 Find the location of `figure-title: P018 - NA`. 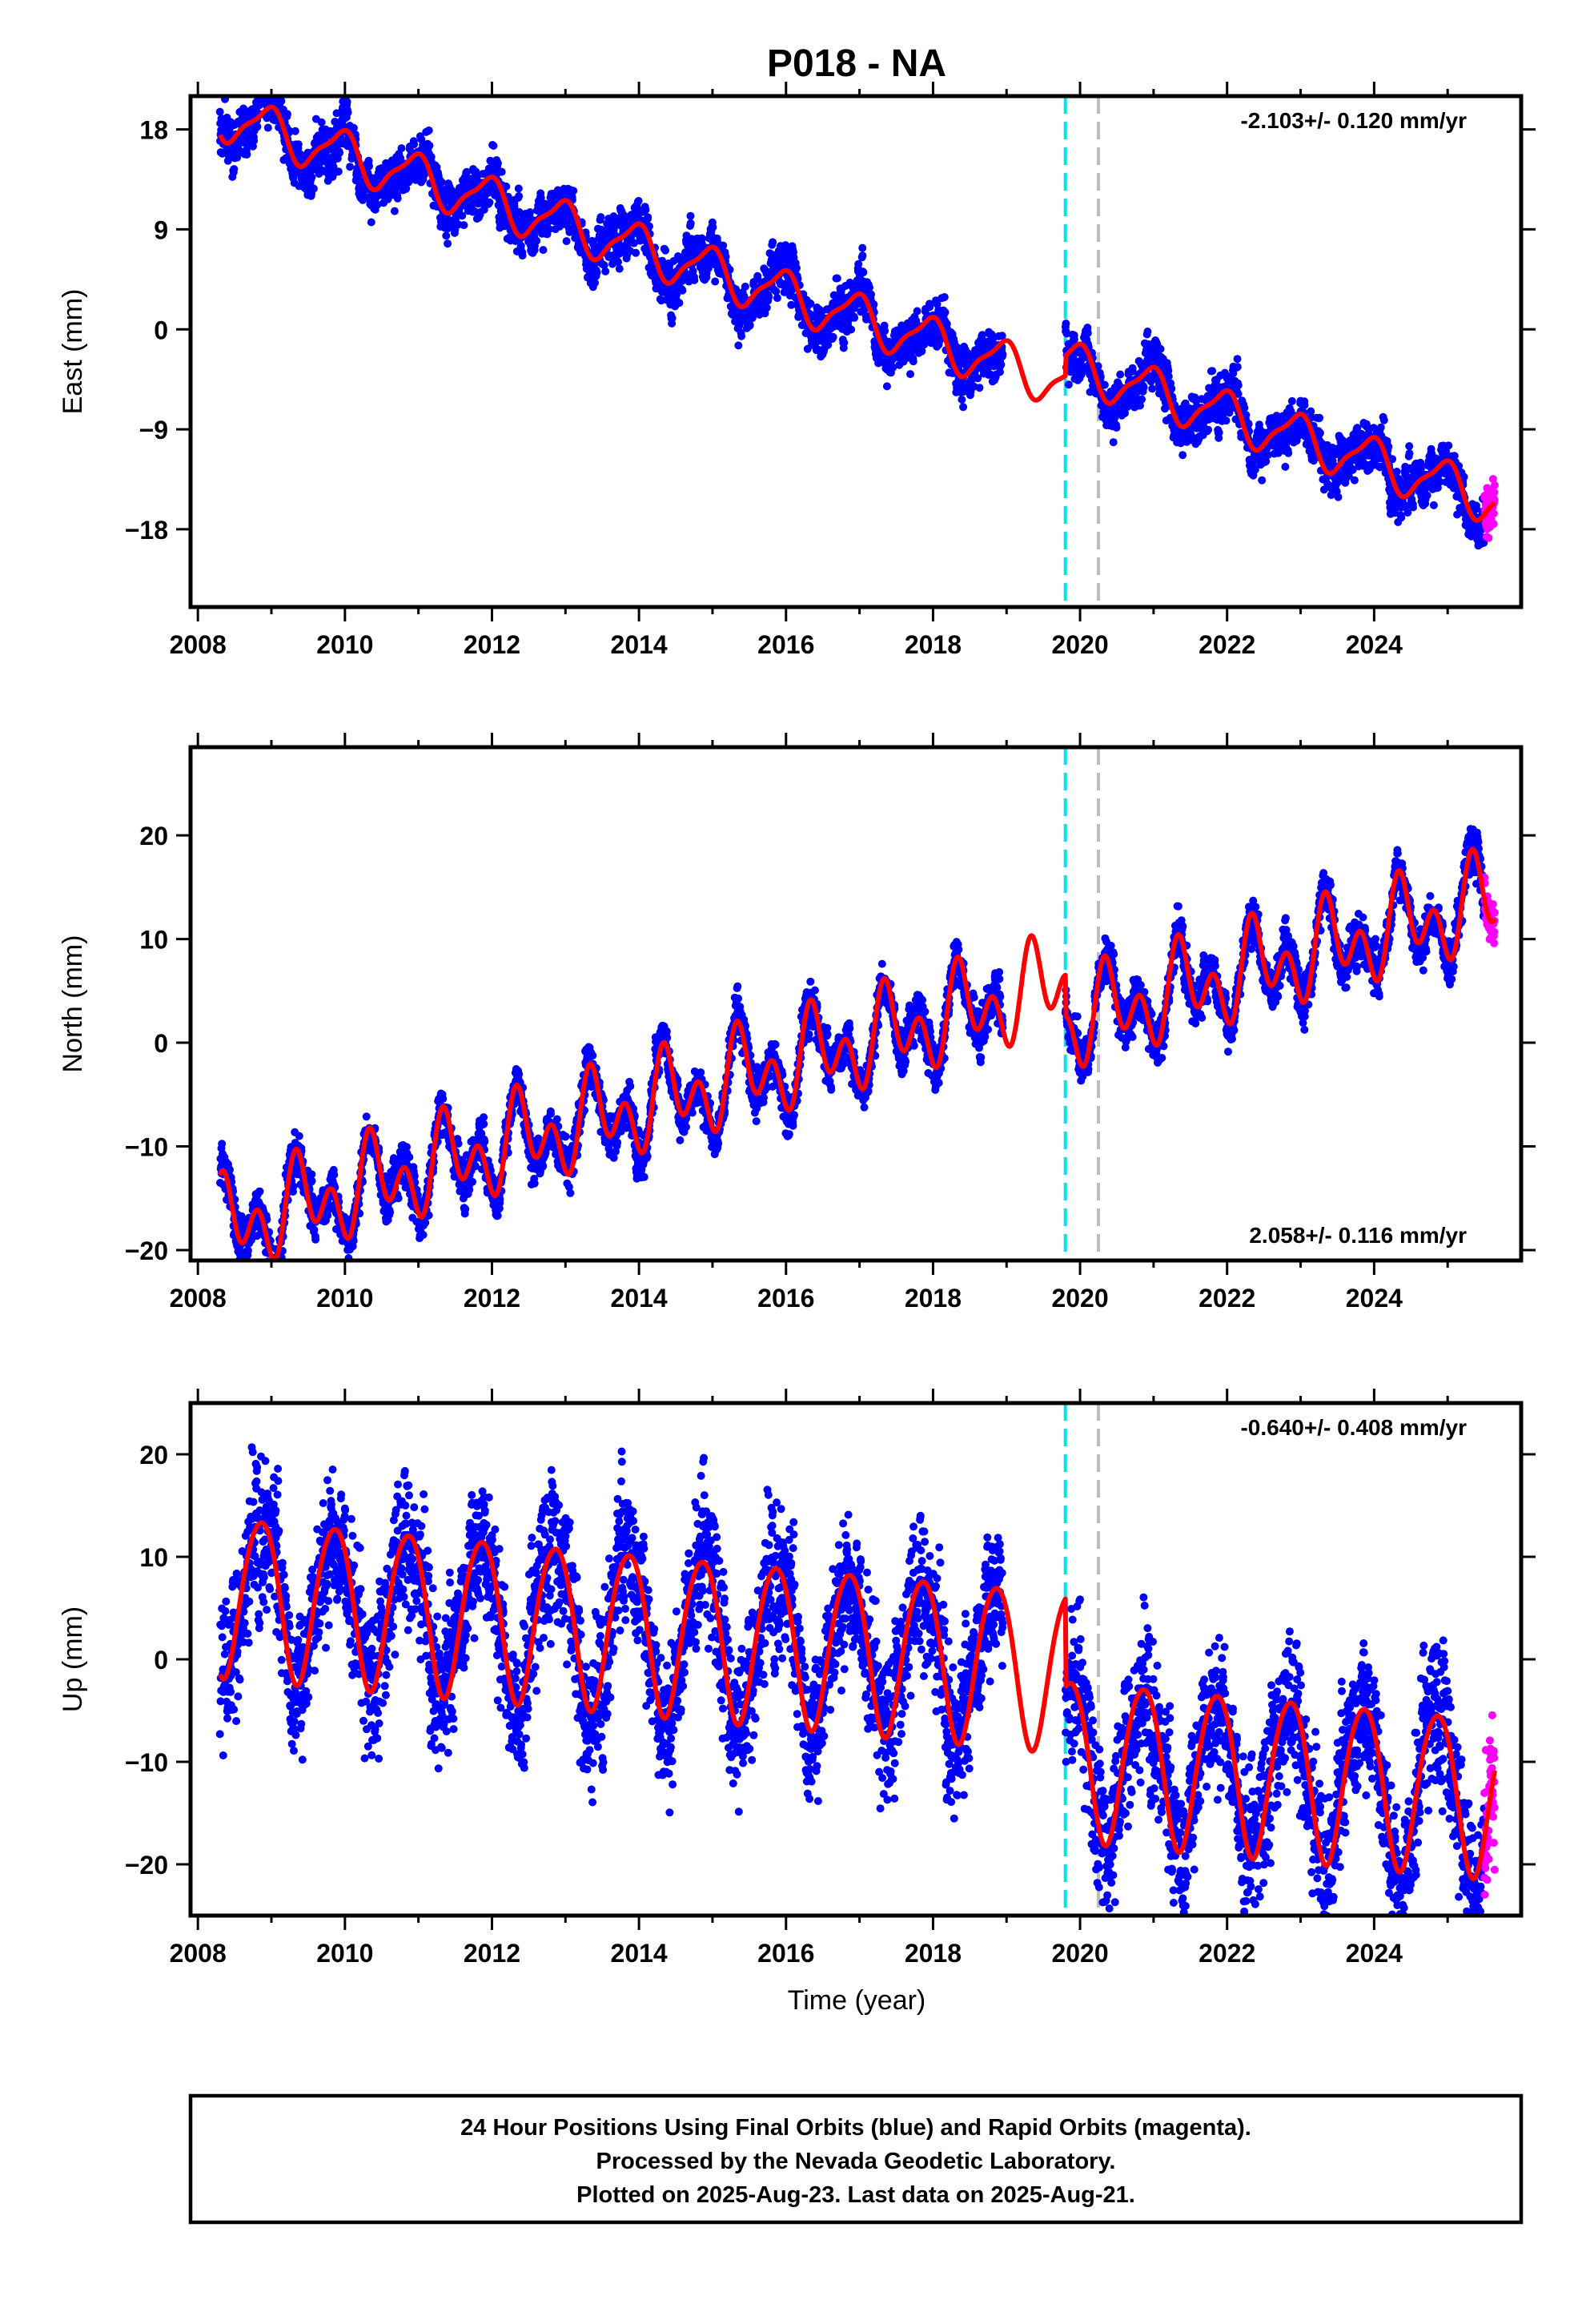

figure-title: P018 - NA is located at coordinates (856, 63).